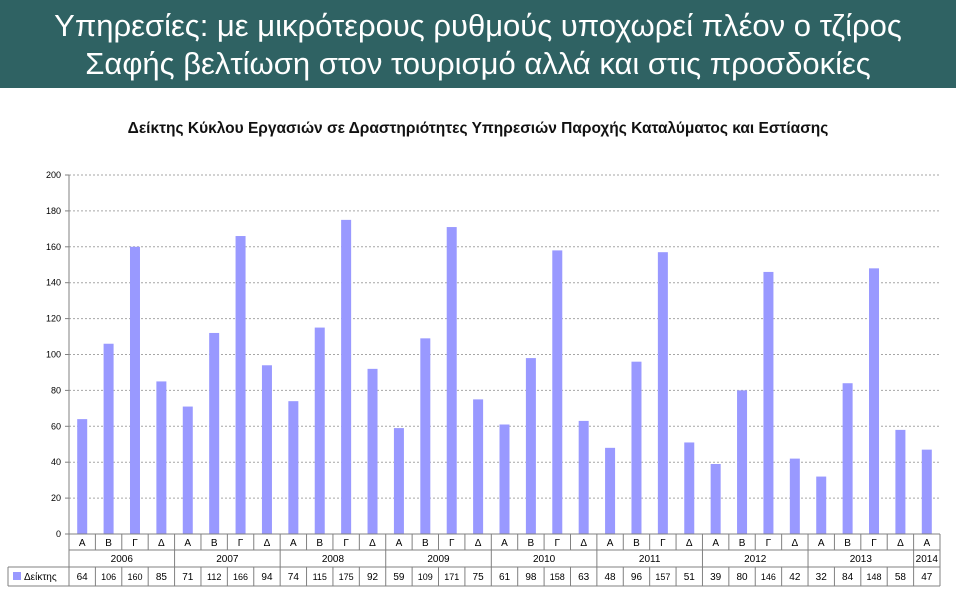 The width and height of the screenshot is (956, 609). What do you see at coordinates (162, 577) in the screenshot?
I see `data-label: 85` at bounding box center [162, 577].